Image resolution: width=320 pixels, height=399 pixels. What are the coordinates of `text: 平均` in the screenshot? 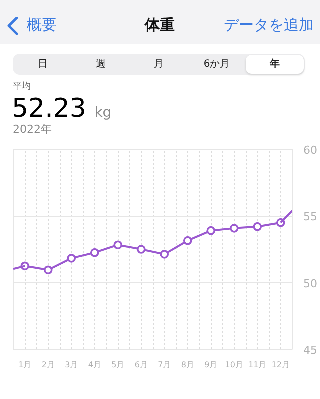 It's located at (22, 87).